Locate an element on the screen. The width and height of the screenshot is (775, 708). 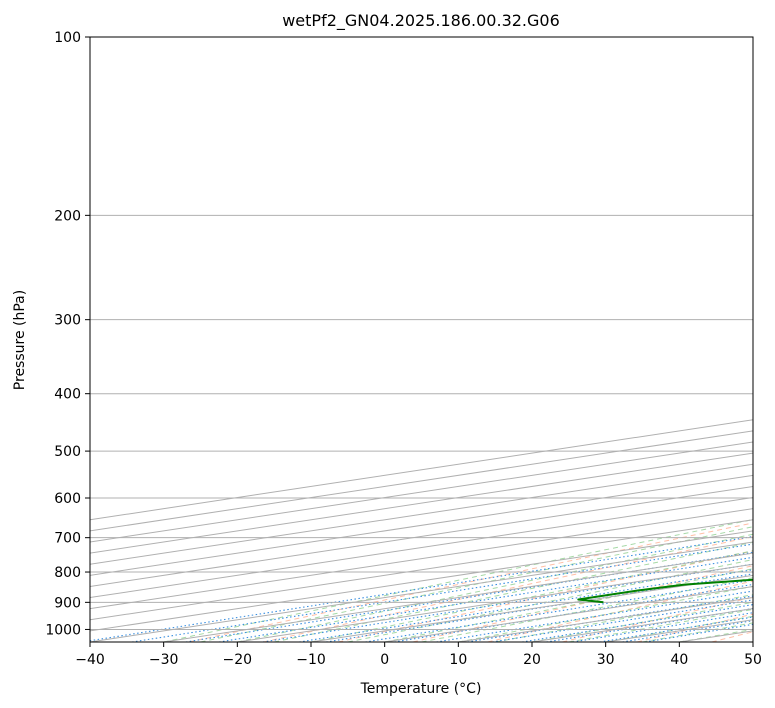
x-axis-ticks: −40 −30 −20 −10 0 10 20 30 40 50 is located at coordinates (418, 655).